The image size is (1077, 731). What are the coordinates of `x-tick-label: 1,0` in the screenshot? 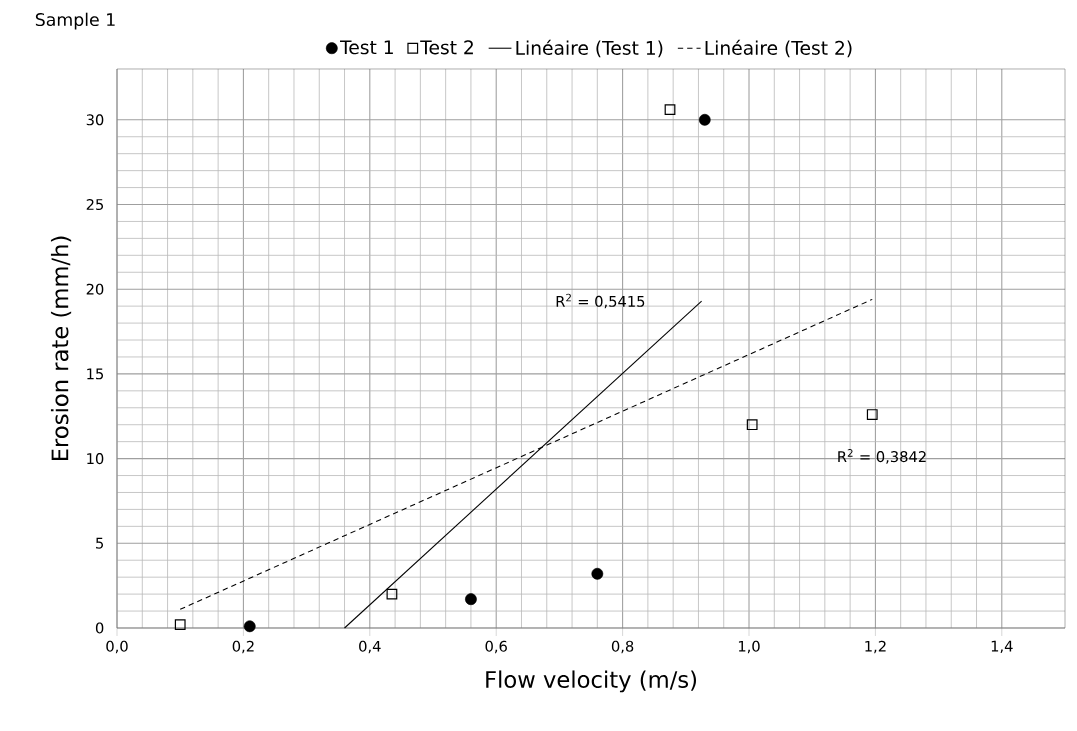 It's located at (749, 647).